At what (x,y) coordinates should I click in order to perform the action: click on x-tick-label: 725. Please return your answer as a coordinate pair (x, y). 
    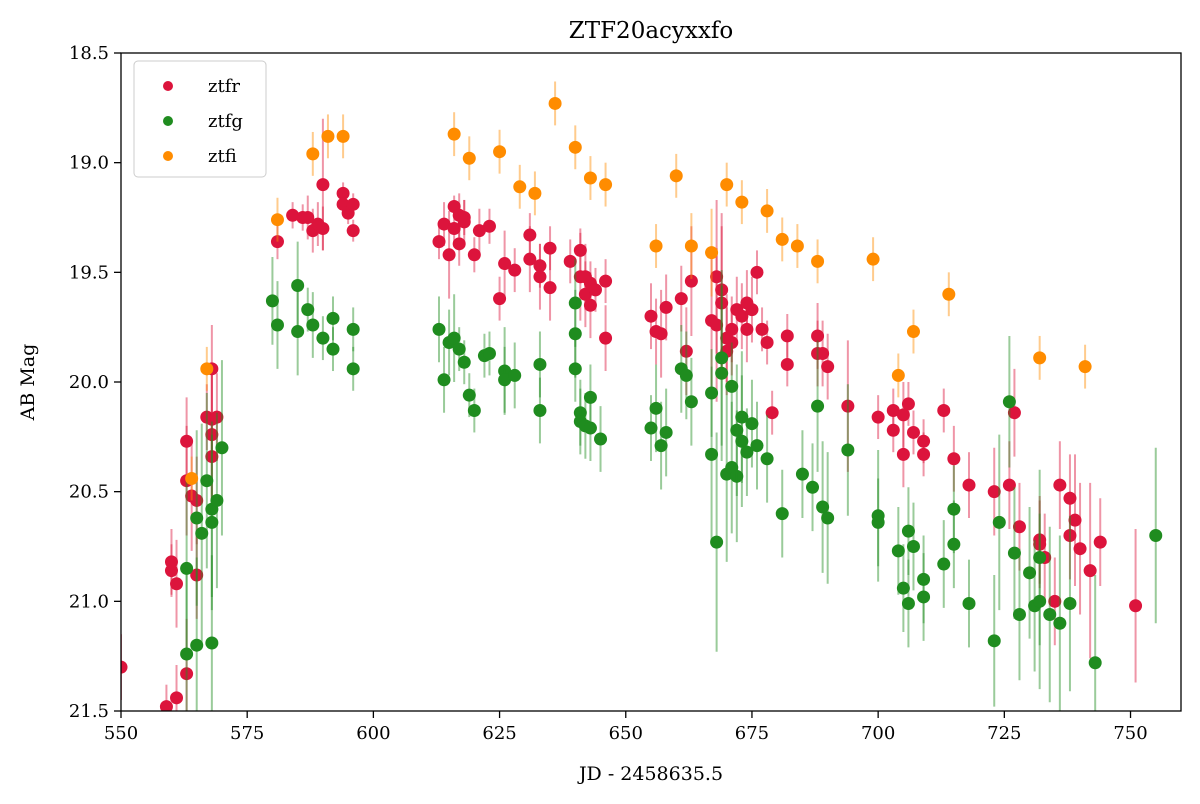
    Looking at the image, I should click on (1004, 733).